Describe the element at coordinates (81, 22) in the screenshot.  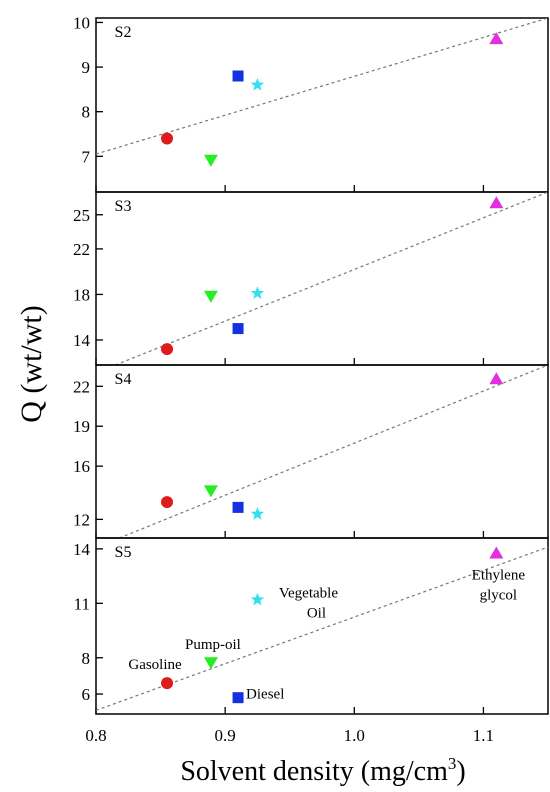
I see `y-tick-label: 10` at that location.